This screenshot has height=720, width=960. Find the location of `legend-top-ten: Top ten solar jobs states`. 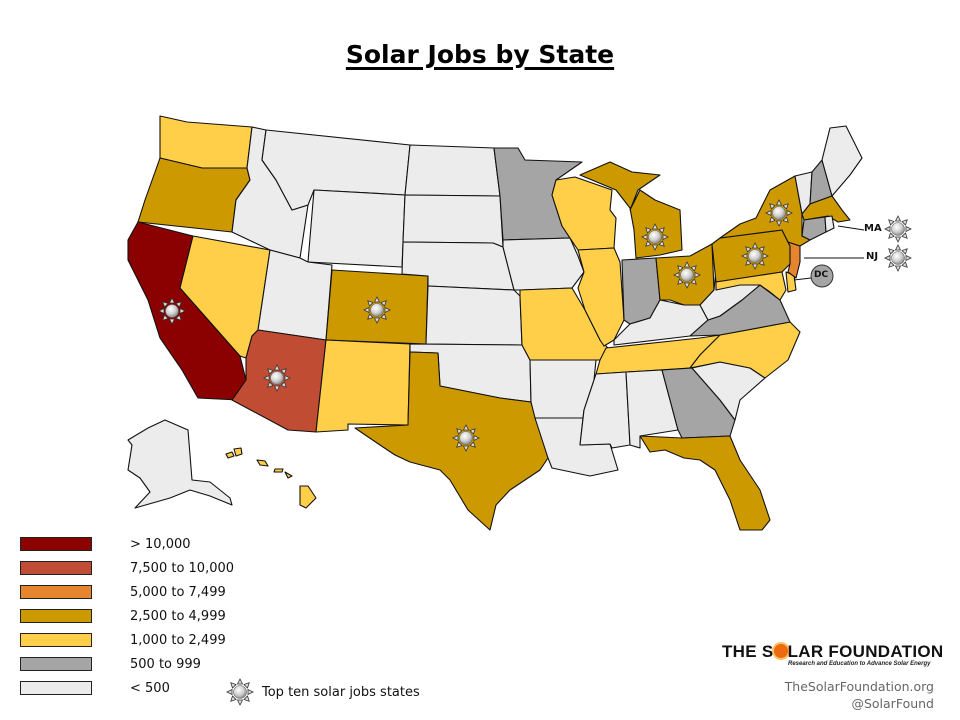

legend-top-ten: Top ten solar jobs states is located at coordinates (323, 692).